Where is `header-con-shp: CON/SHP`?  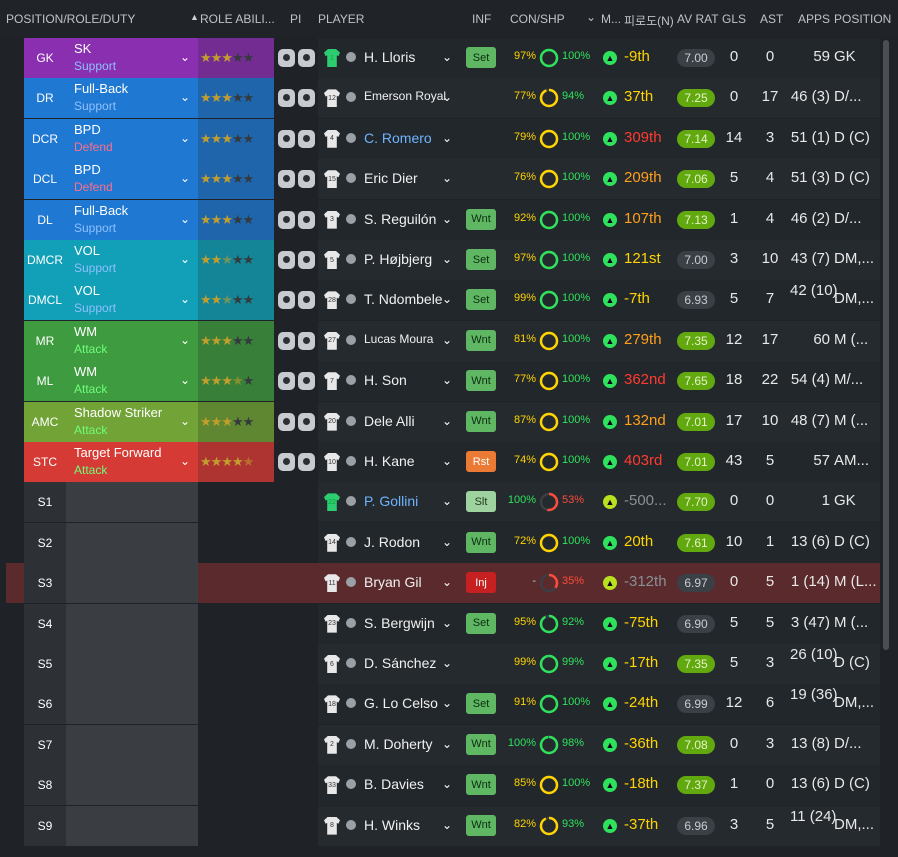 header-con-shp: CON/SHP is located at coordinates (537, 19).